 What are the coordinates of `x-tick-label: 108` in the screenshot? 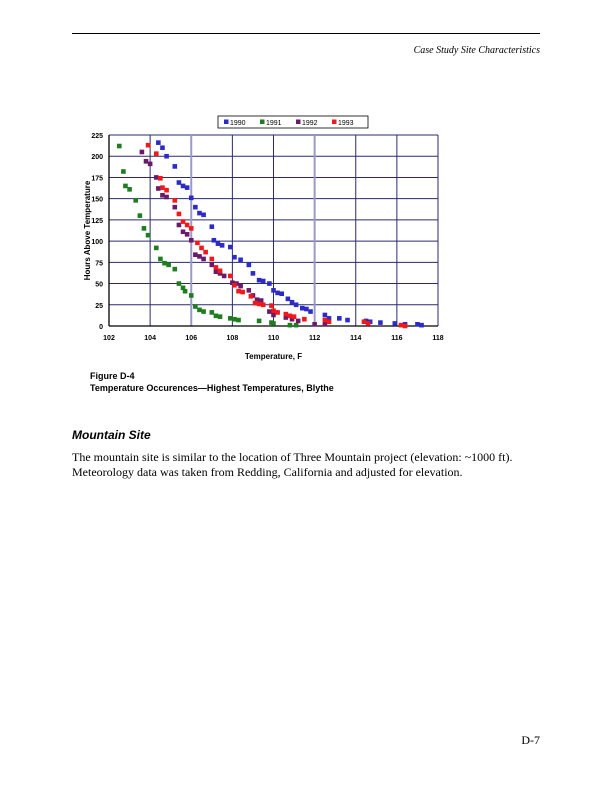 It's located at (233, 338).